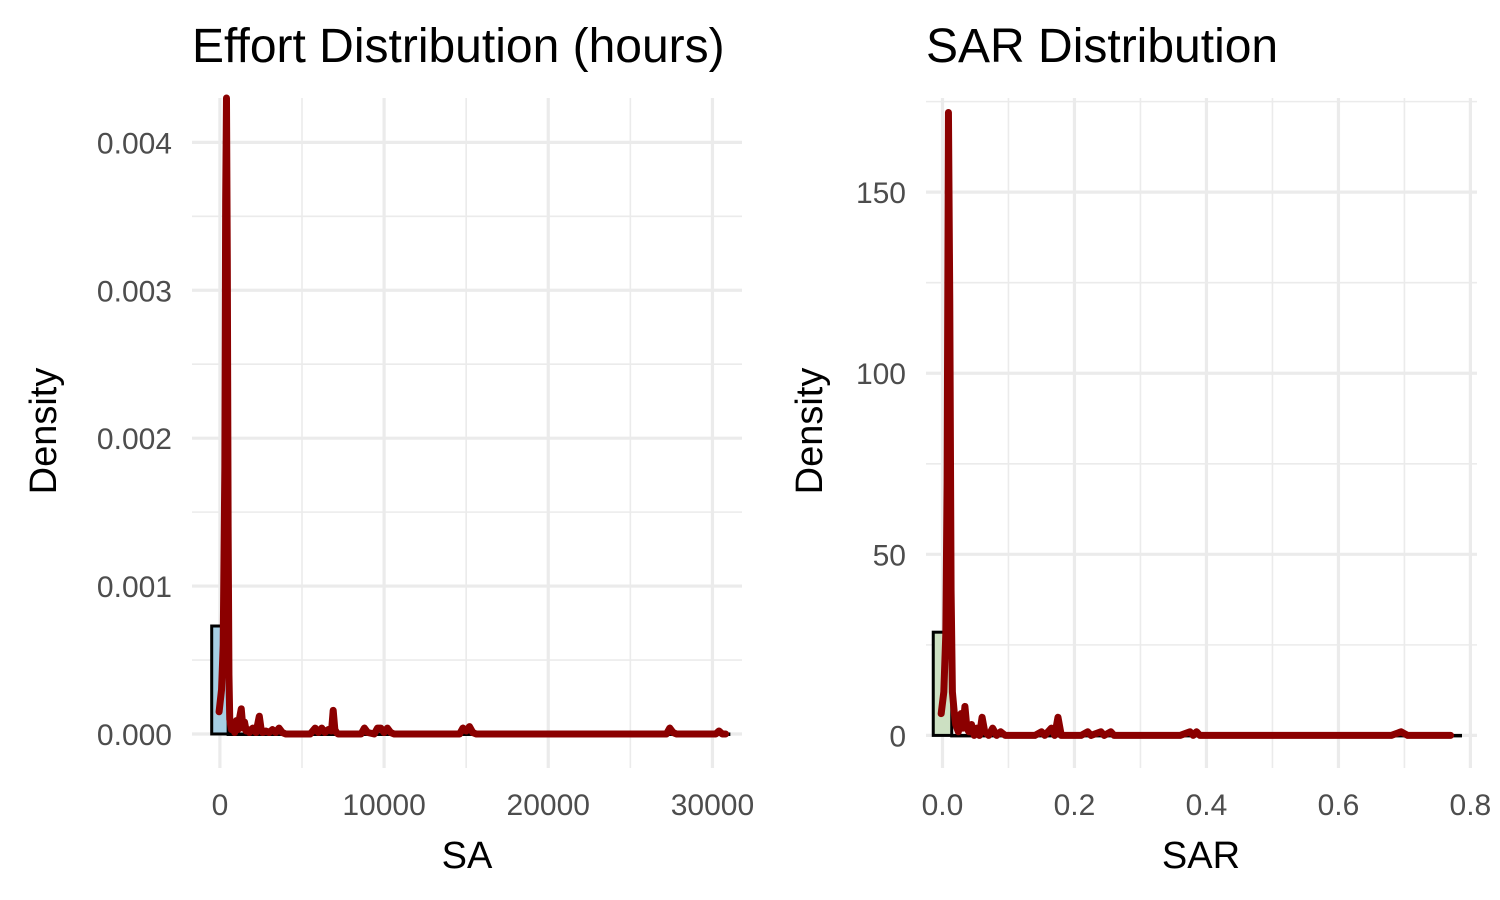 The height and width of the screenshot is (900, 1500). I want to click on effort-y-tick-label: 0.004, so click(134, 143).